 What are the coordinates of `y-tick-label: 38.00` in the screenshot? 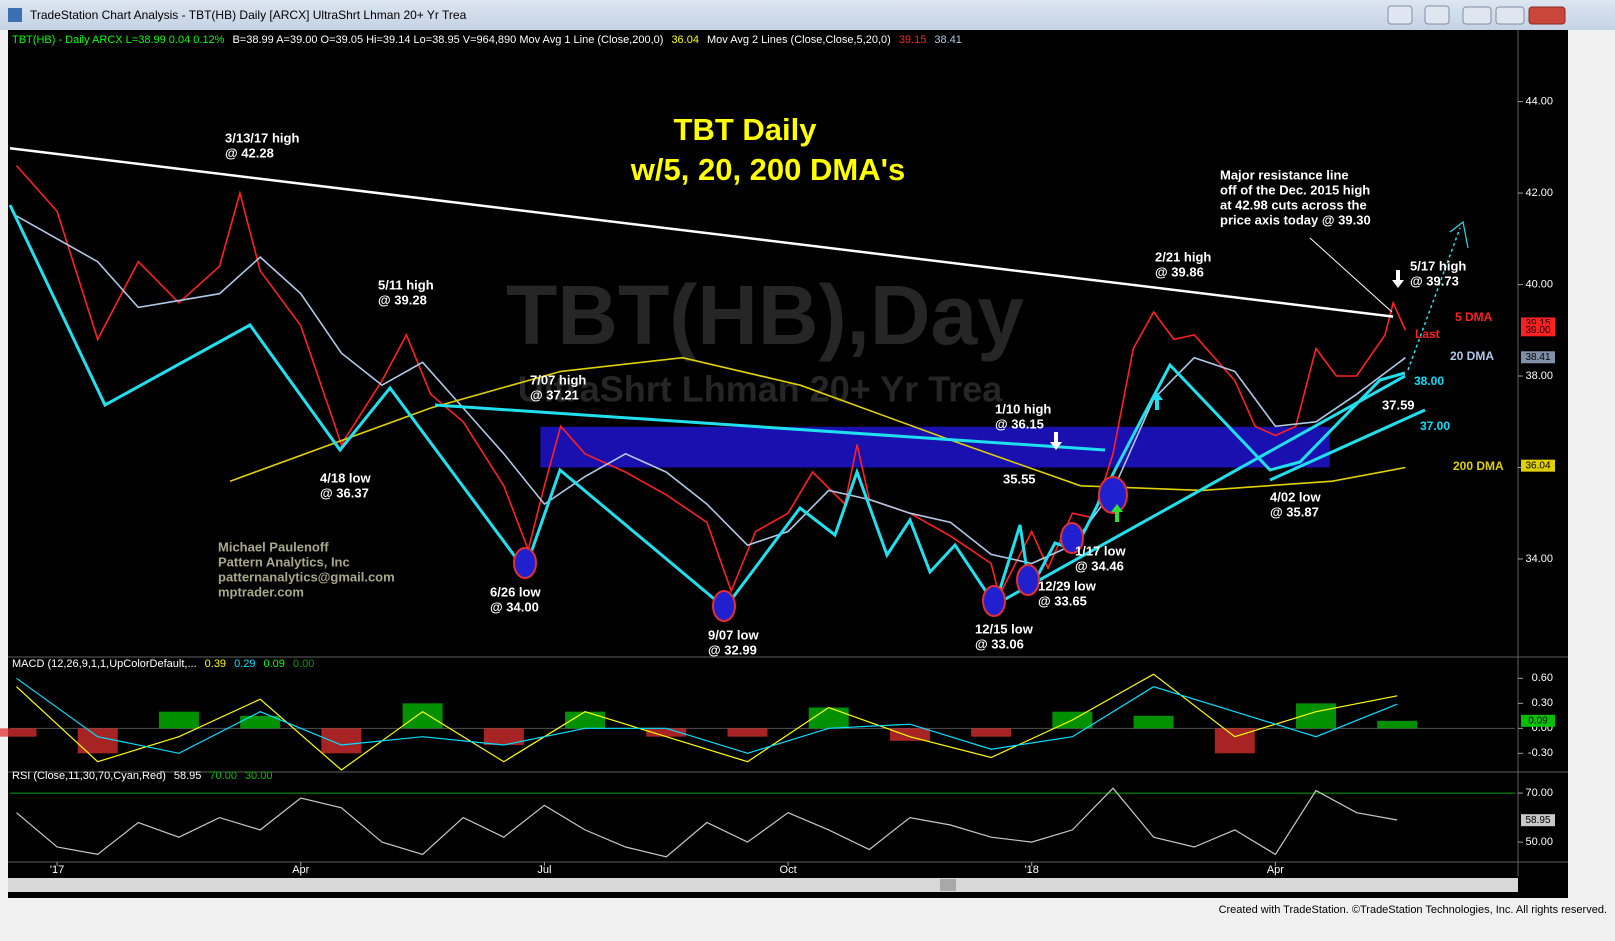 It's located at (1539, 376).